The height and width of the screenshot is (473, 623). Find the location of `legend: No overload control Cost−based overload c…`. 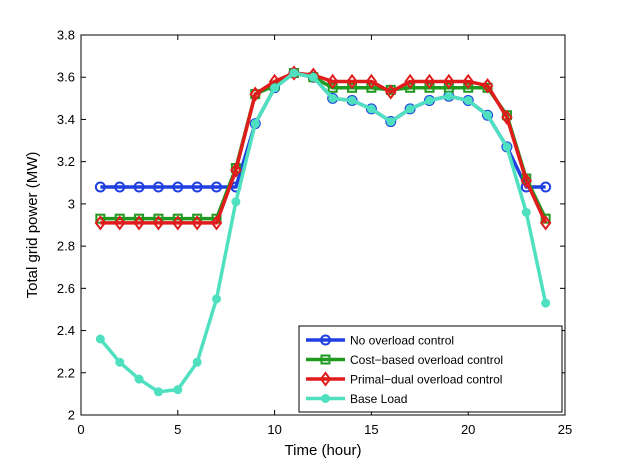

legend: No overload control Cost−based overload c… is located at coordinates (430, 369).